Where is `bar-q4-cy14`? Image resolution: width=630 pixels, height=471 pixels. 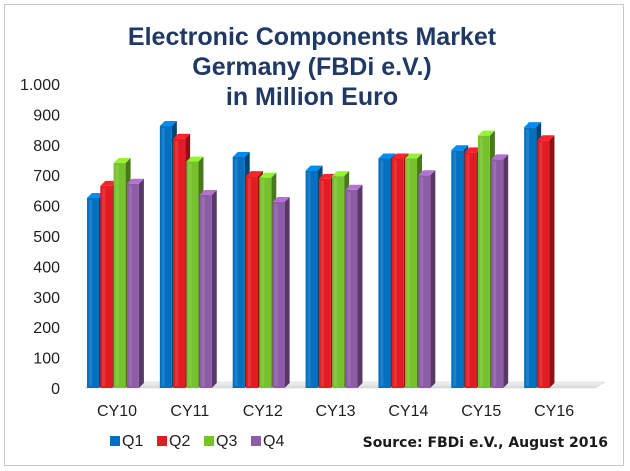 bar-q4-cy14 is located at coordinates (427, 279).